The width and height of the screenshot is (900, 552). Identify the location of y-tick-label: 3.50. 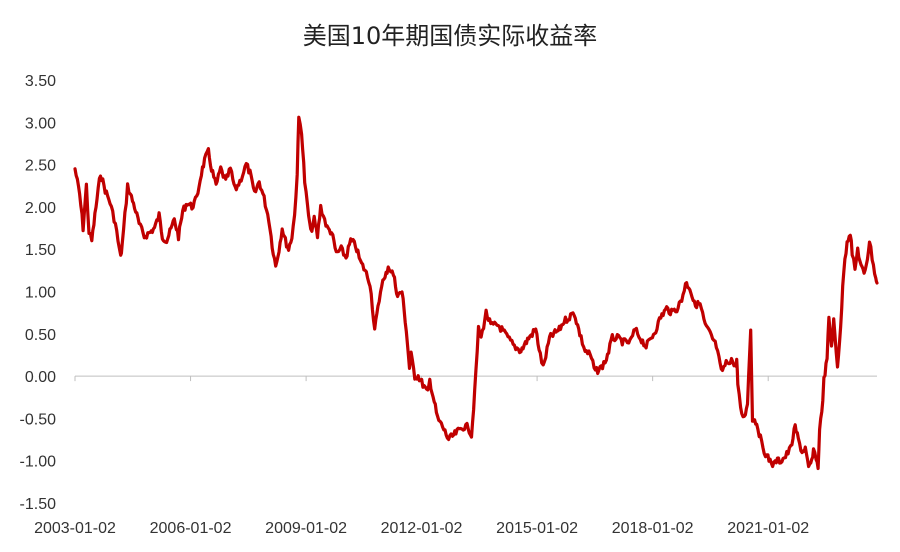
(40, 81).